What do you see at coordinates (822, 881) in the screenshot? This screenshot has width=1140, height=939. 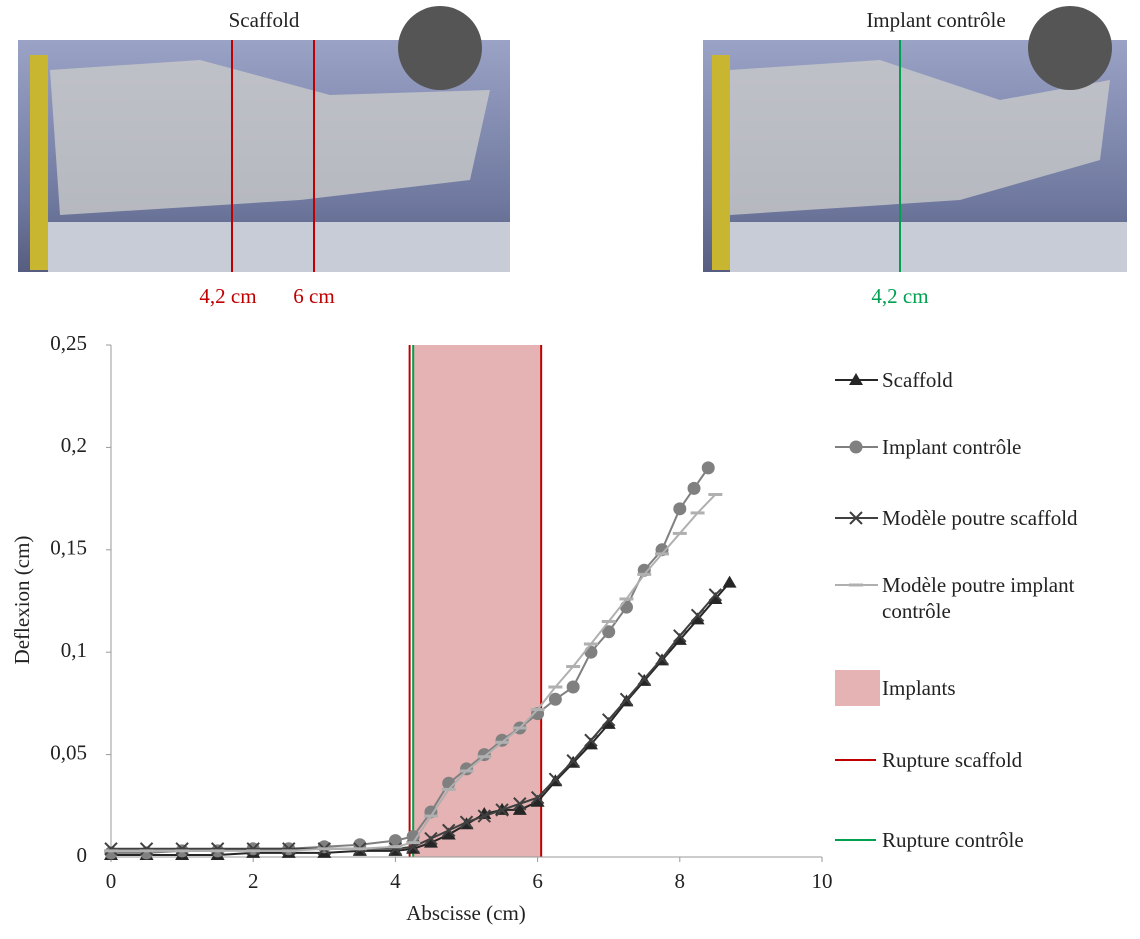 I see `x-tick-label: 10` at bounding box center [822, 881].